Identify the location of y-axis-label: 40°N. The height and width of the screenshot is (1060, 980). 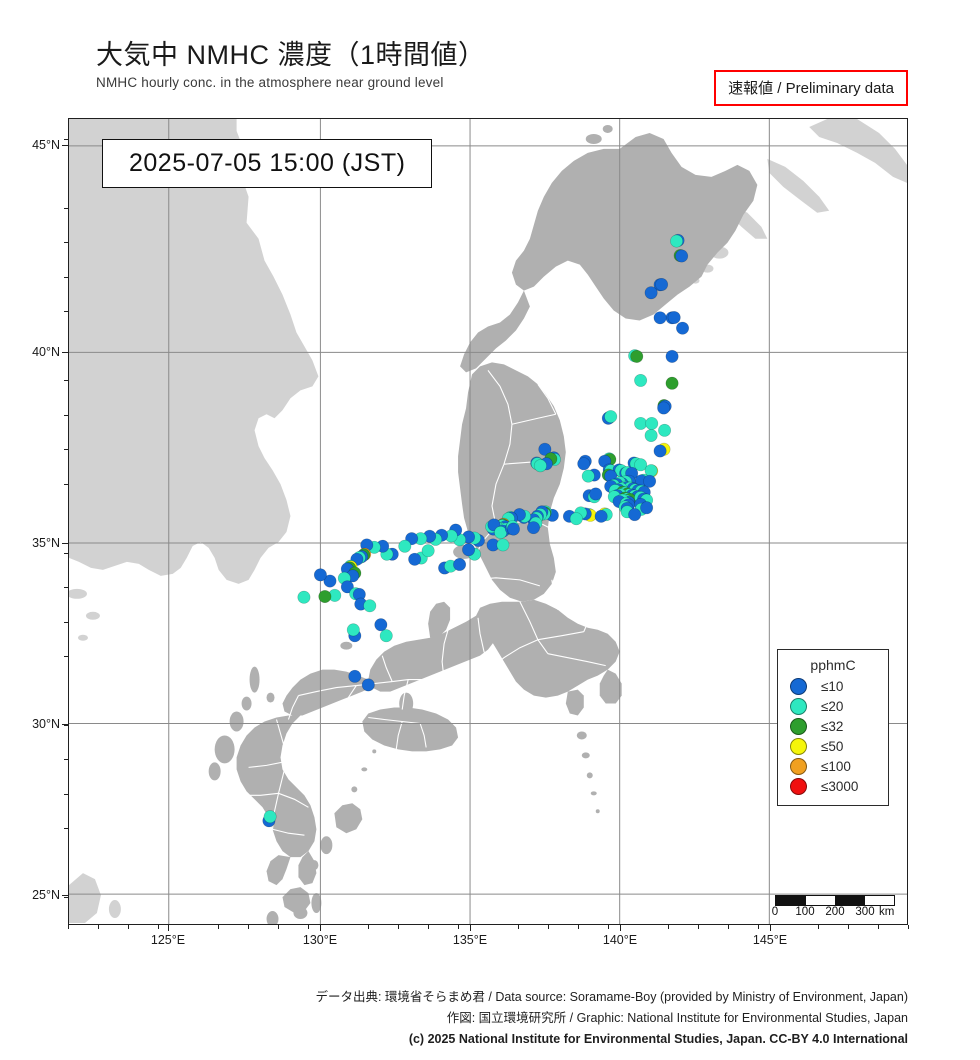
(46, 352).